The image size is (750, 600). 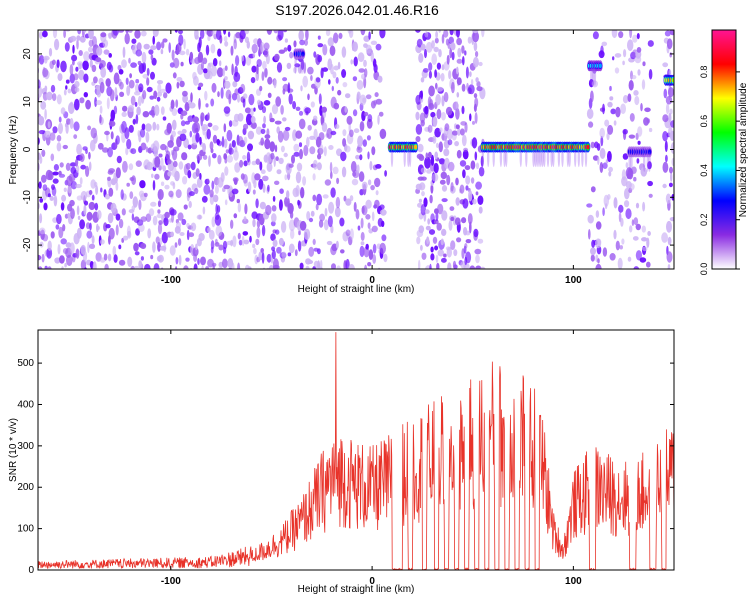 I want to click on snr-x-tick-label: -100, so click(x=171, y=581).